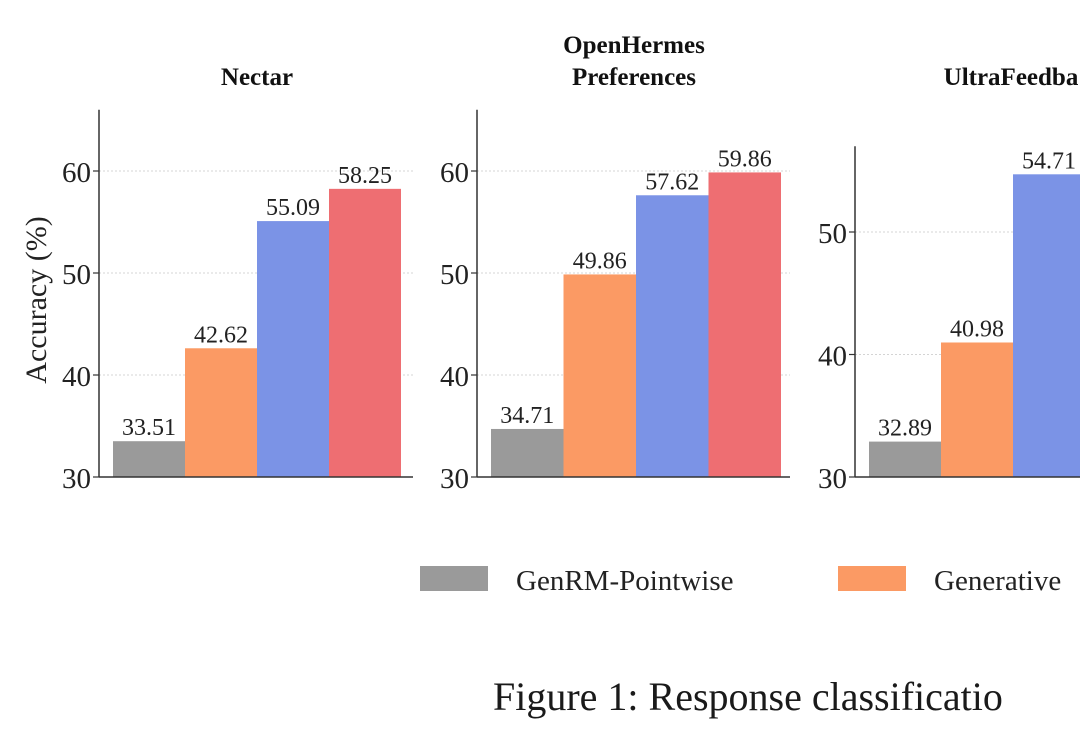 The height and width of the screenshot is (744, 1080). Describe the element at coordinates (740, 581) in the screenshot. I see `legend: GenRM-Pointwise Generative` at that location.